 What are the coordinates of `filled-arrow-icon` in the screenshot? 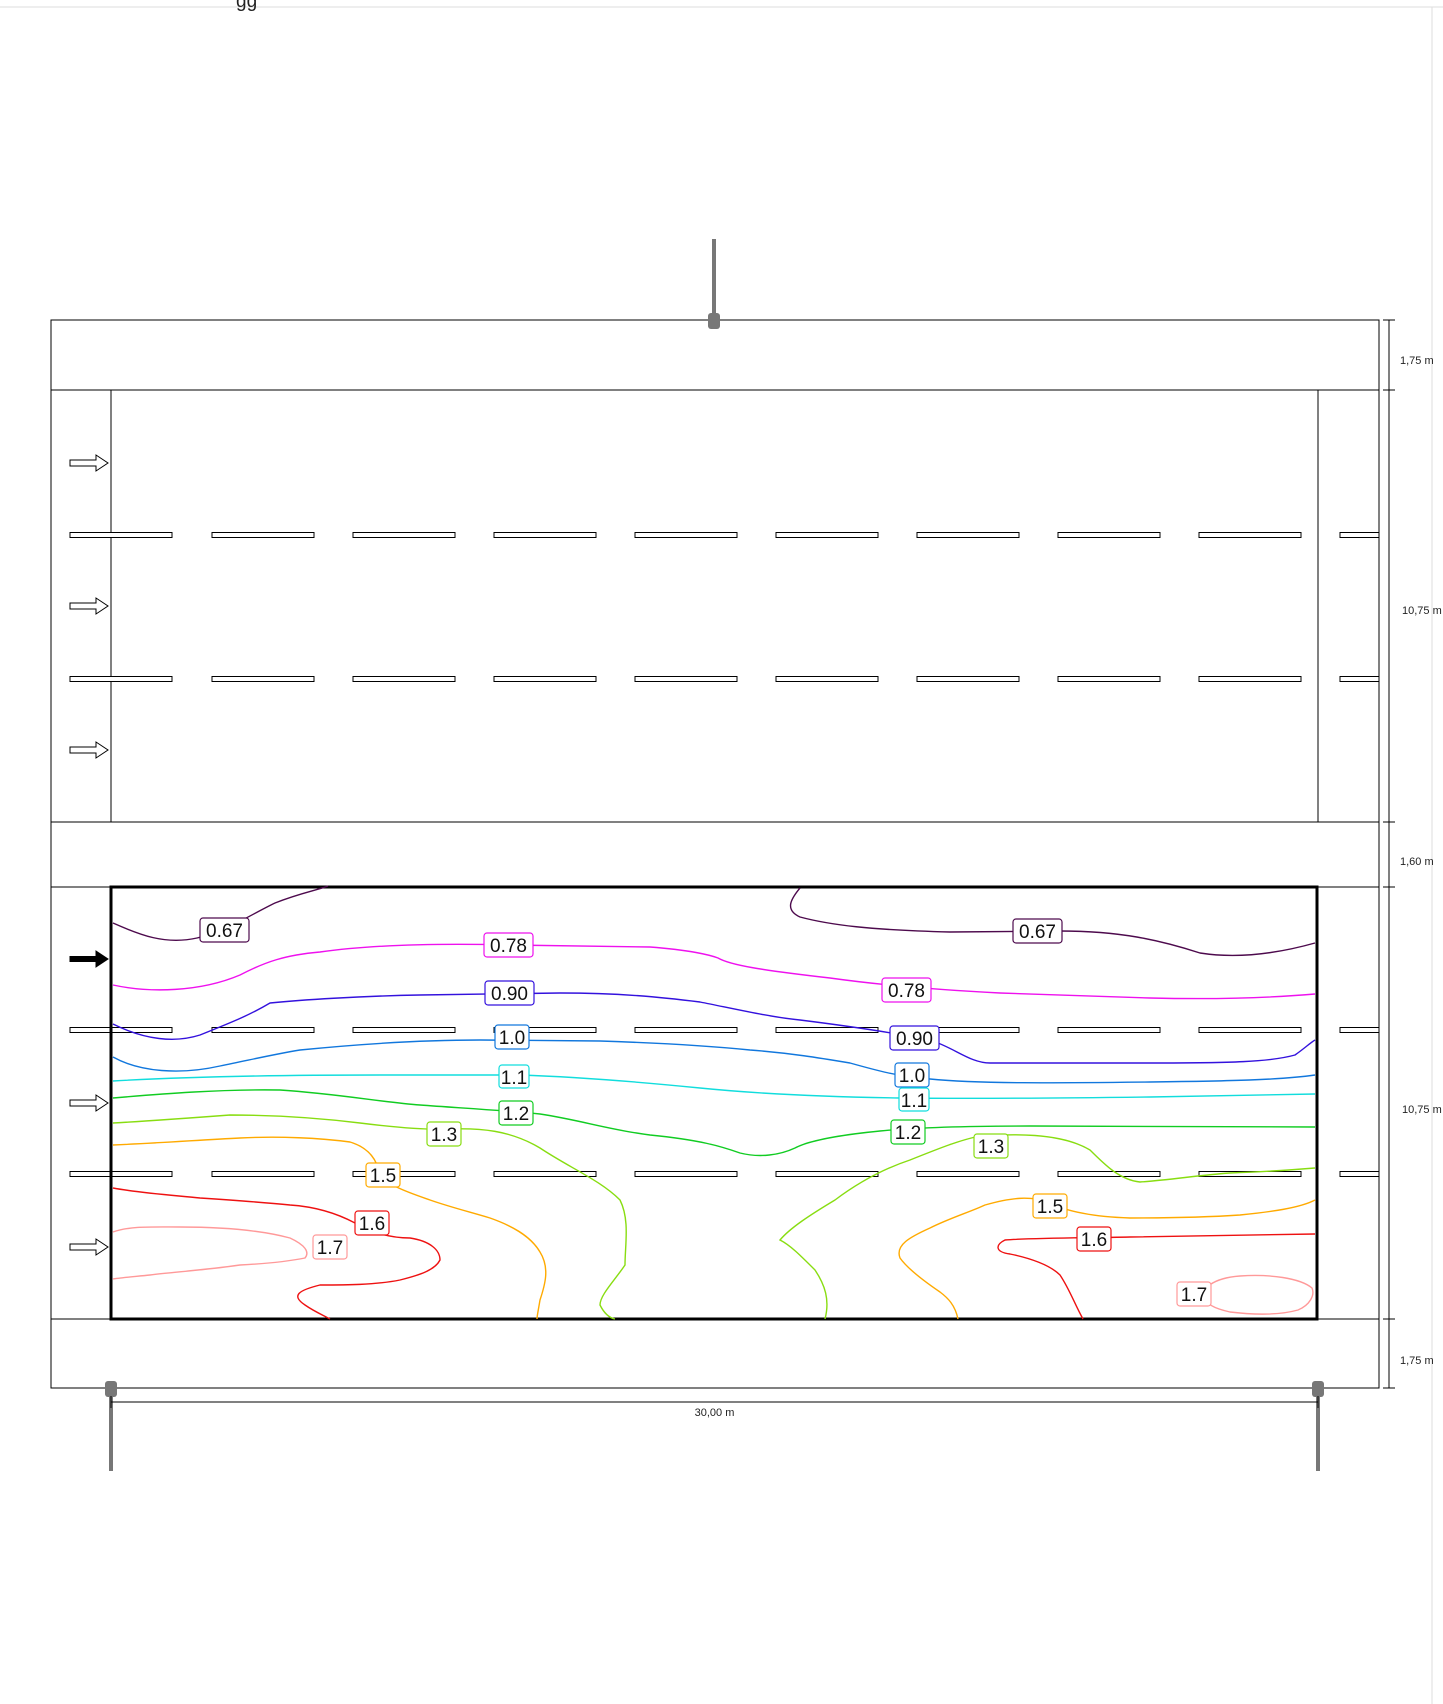 It's located at (89, 959).